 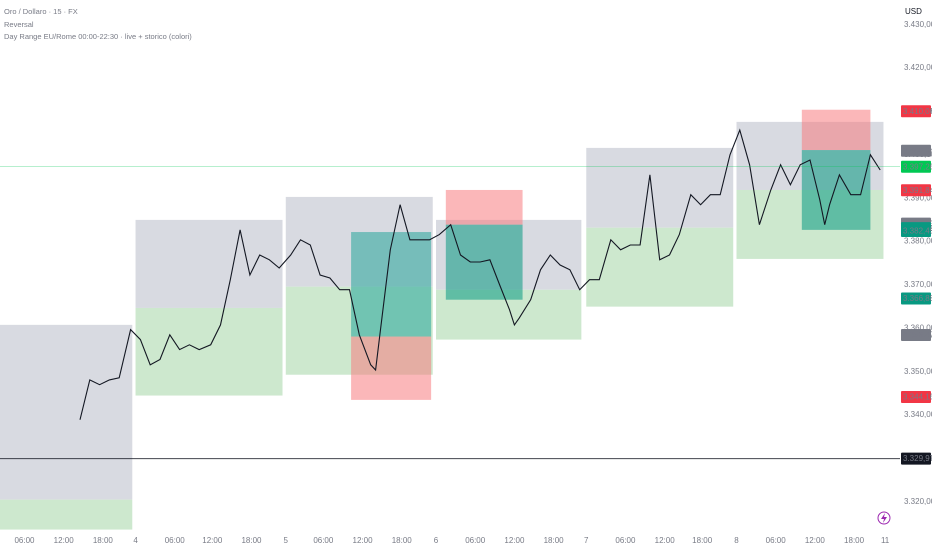 What do you see at coordinates (736, 540) in the screenshot?
I see `x-tick-label: 8` at bounding box center [736, 540].